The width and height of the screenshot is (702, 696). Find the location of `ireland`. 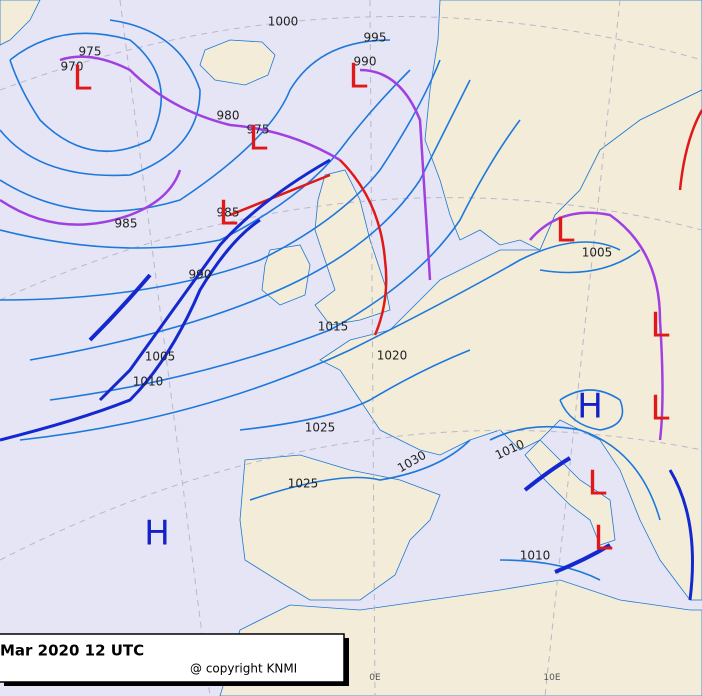

ireland is located at coordinates (286, 275).